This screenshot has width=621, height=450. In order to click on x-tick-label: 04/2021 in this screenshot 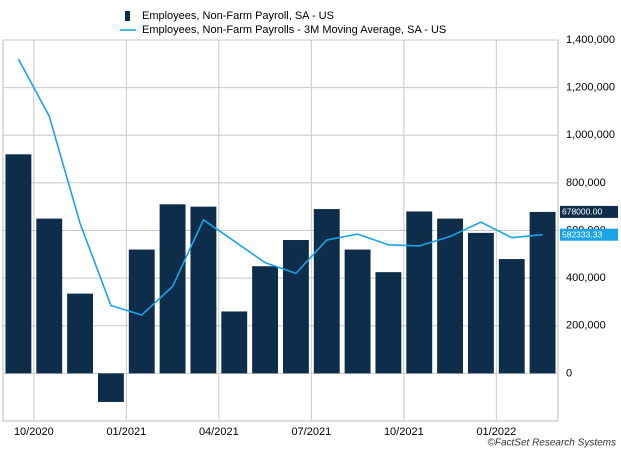, I will do `click(219, 432)`.